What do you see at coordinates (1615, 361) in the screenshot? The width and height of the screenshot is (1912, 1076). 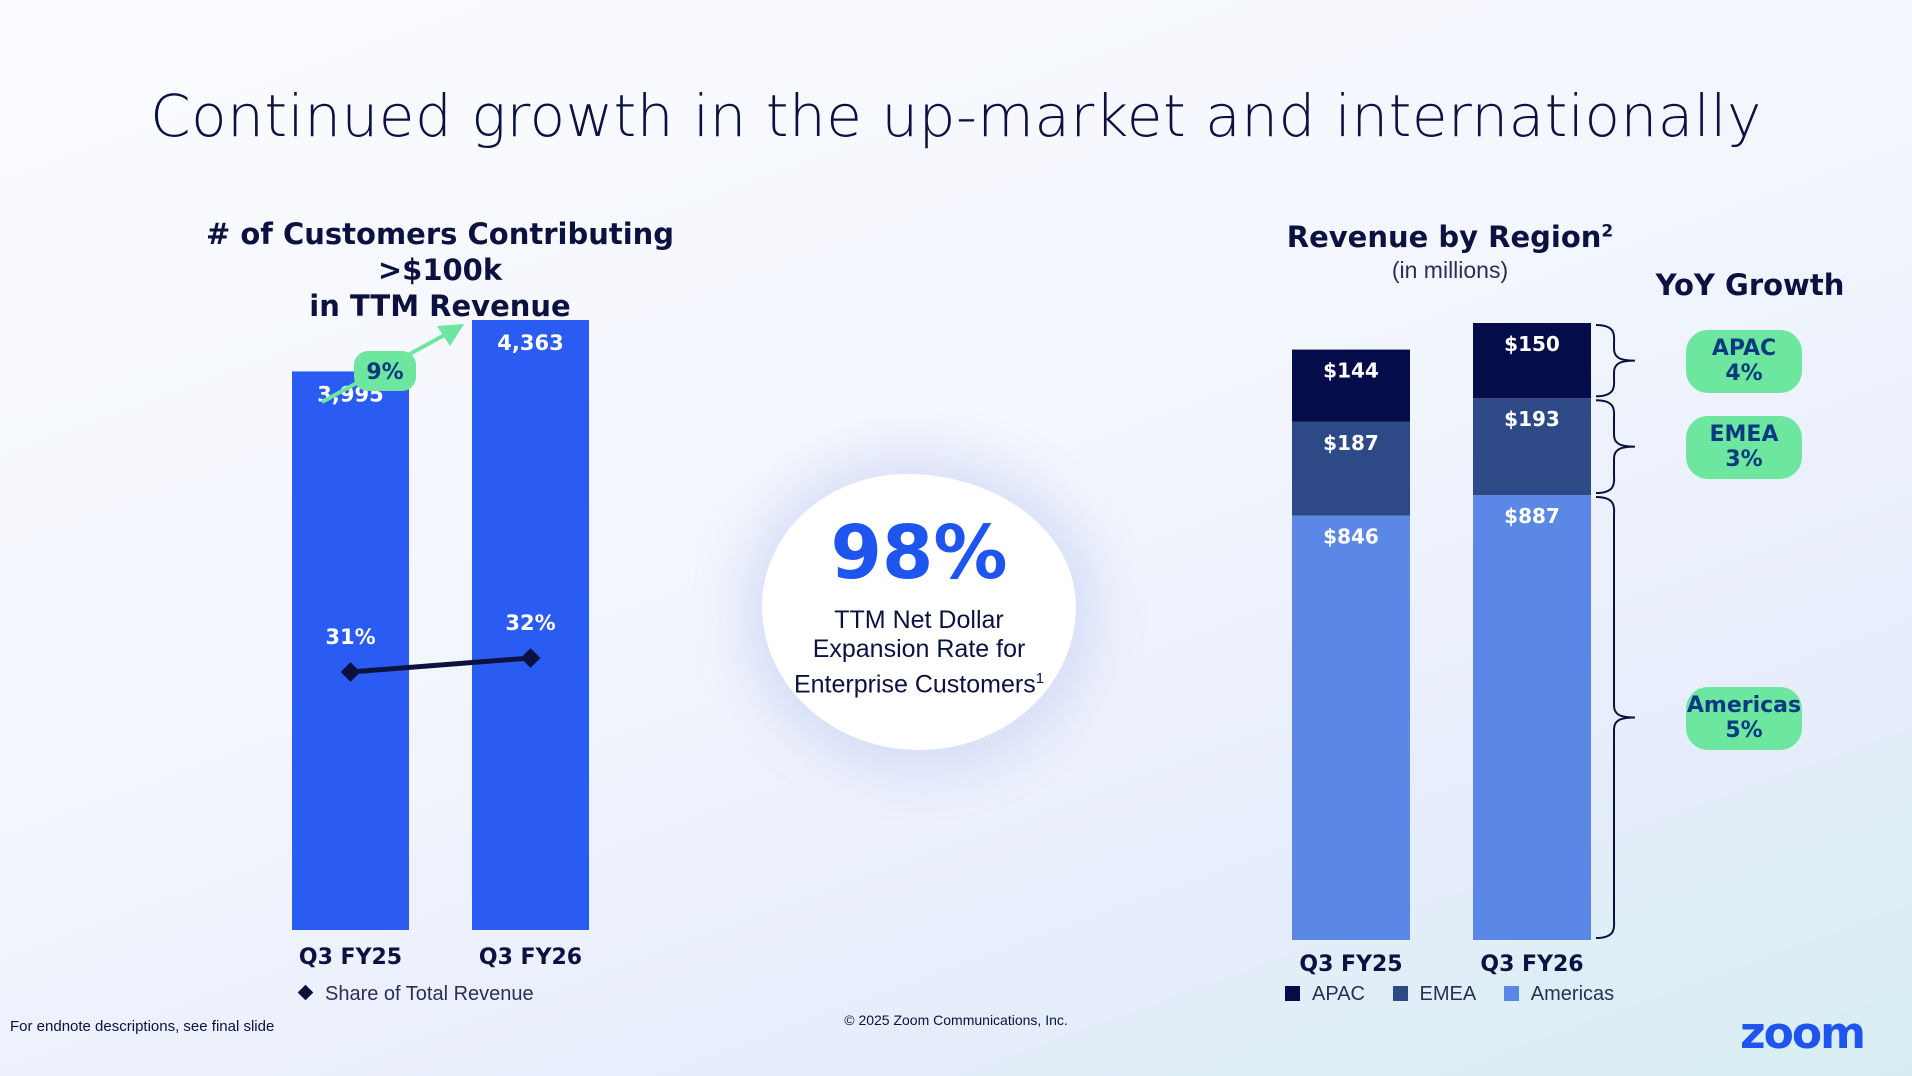 I see `brace-apac-icon` at bounding box center [1615, 361].